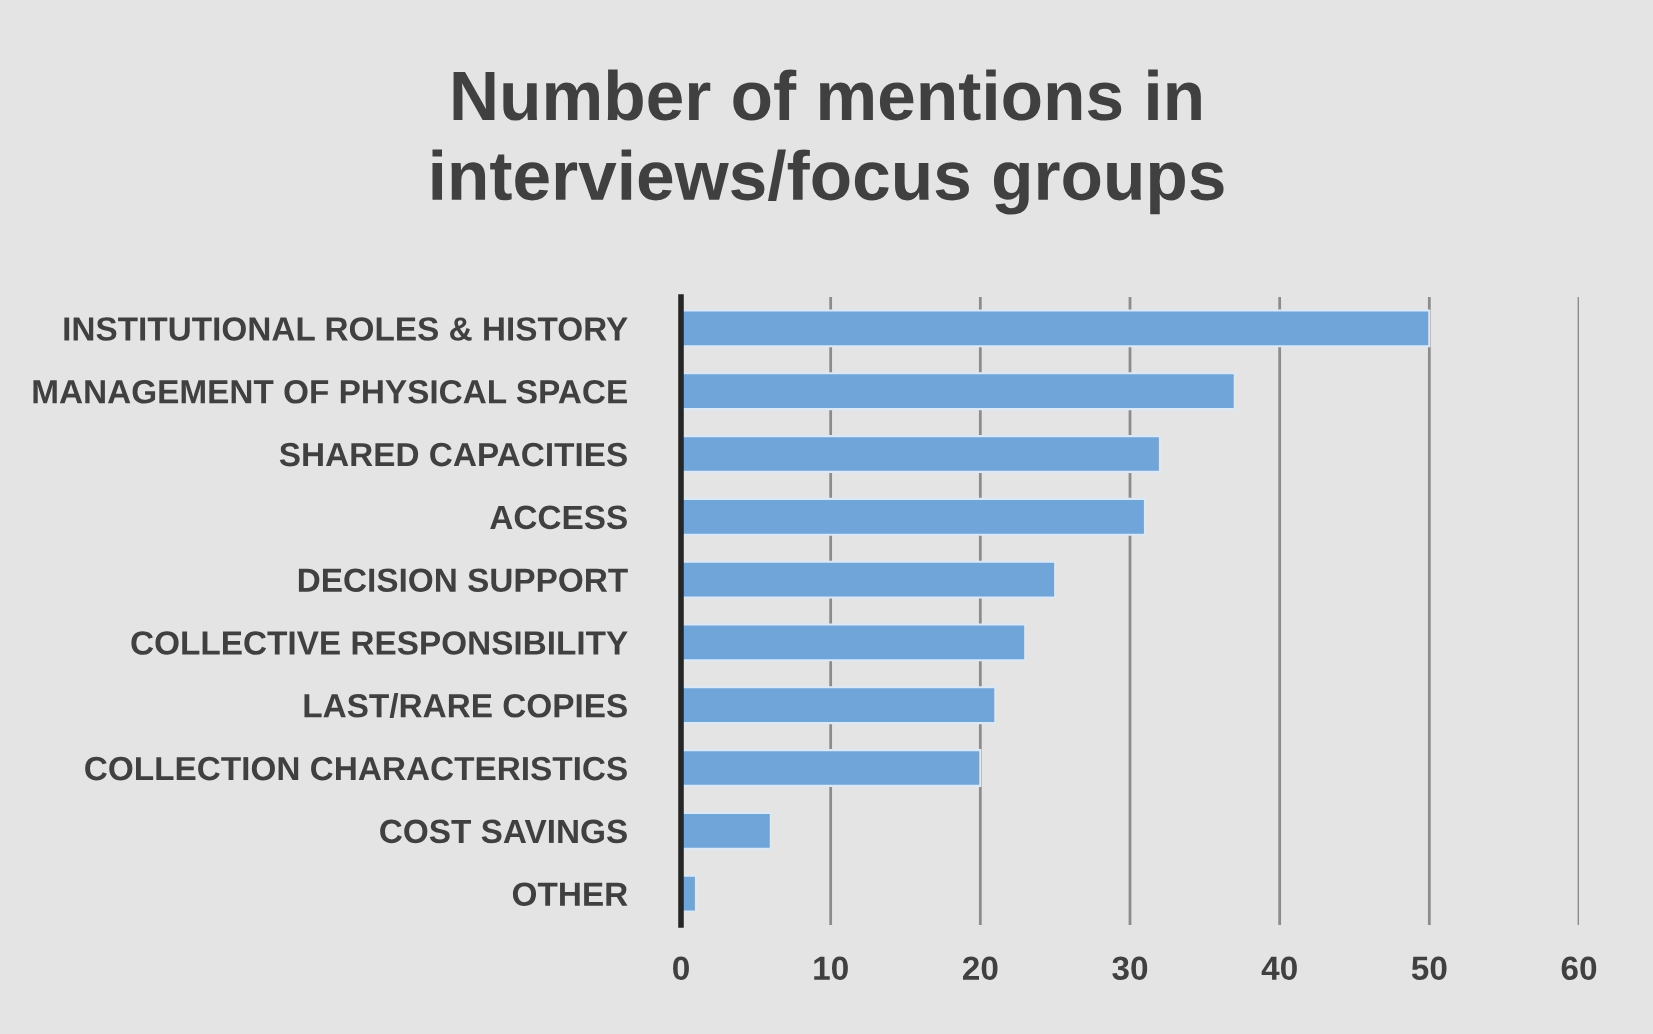  I want to click on y-tick-label: COLLECTIVE RESPONSIBILITY, so click(379, 643).